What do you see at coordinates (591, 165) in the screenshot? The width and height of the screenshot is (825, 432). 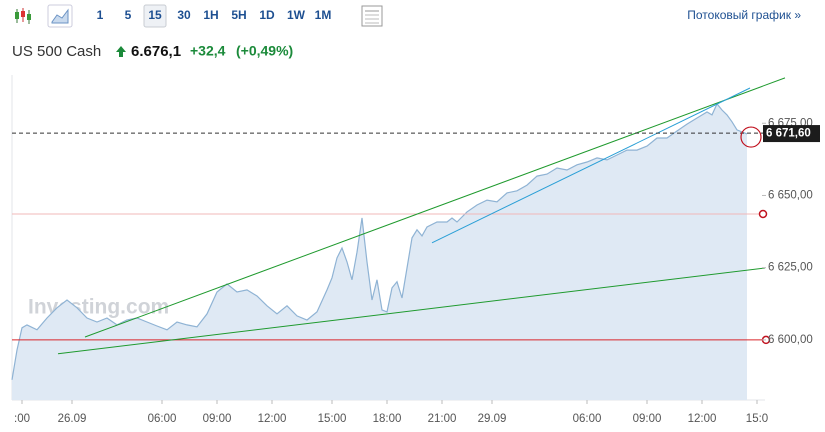 I see `trendline` at bounding box center [591, 165].